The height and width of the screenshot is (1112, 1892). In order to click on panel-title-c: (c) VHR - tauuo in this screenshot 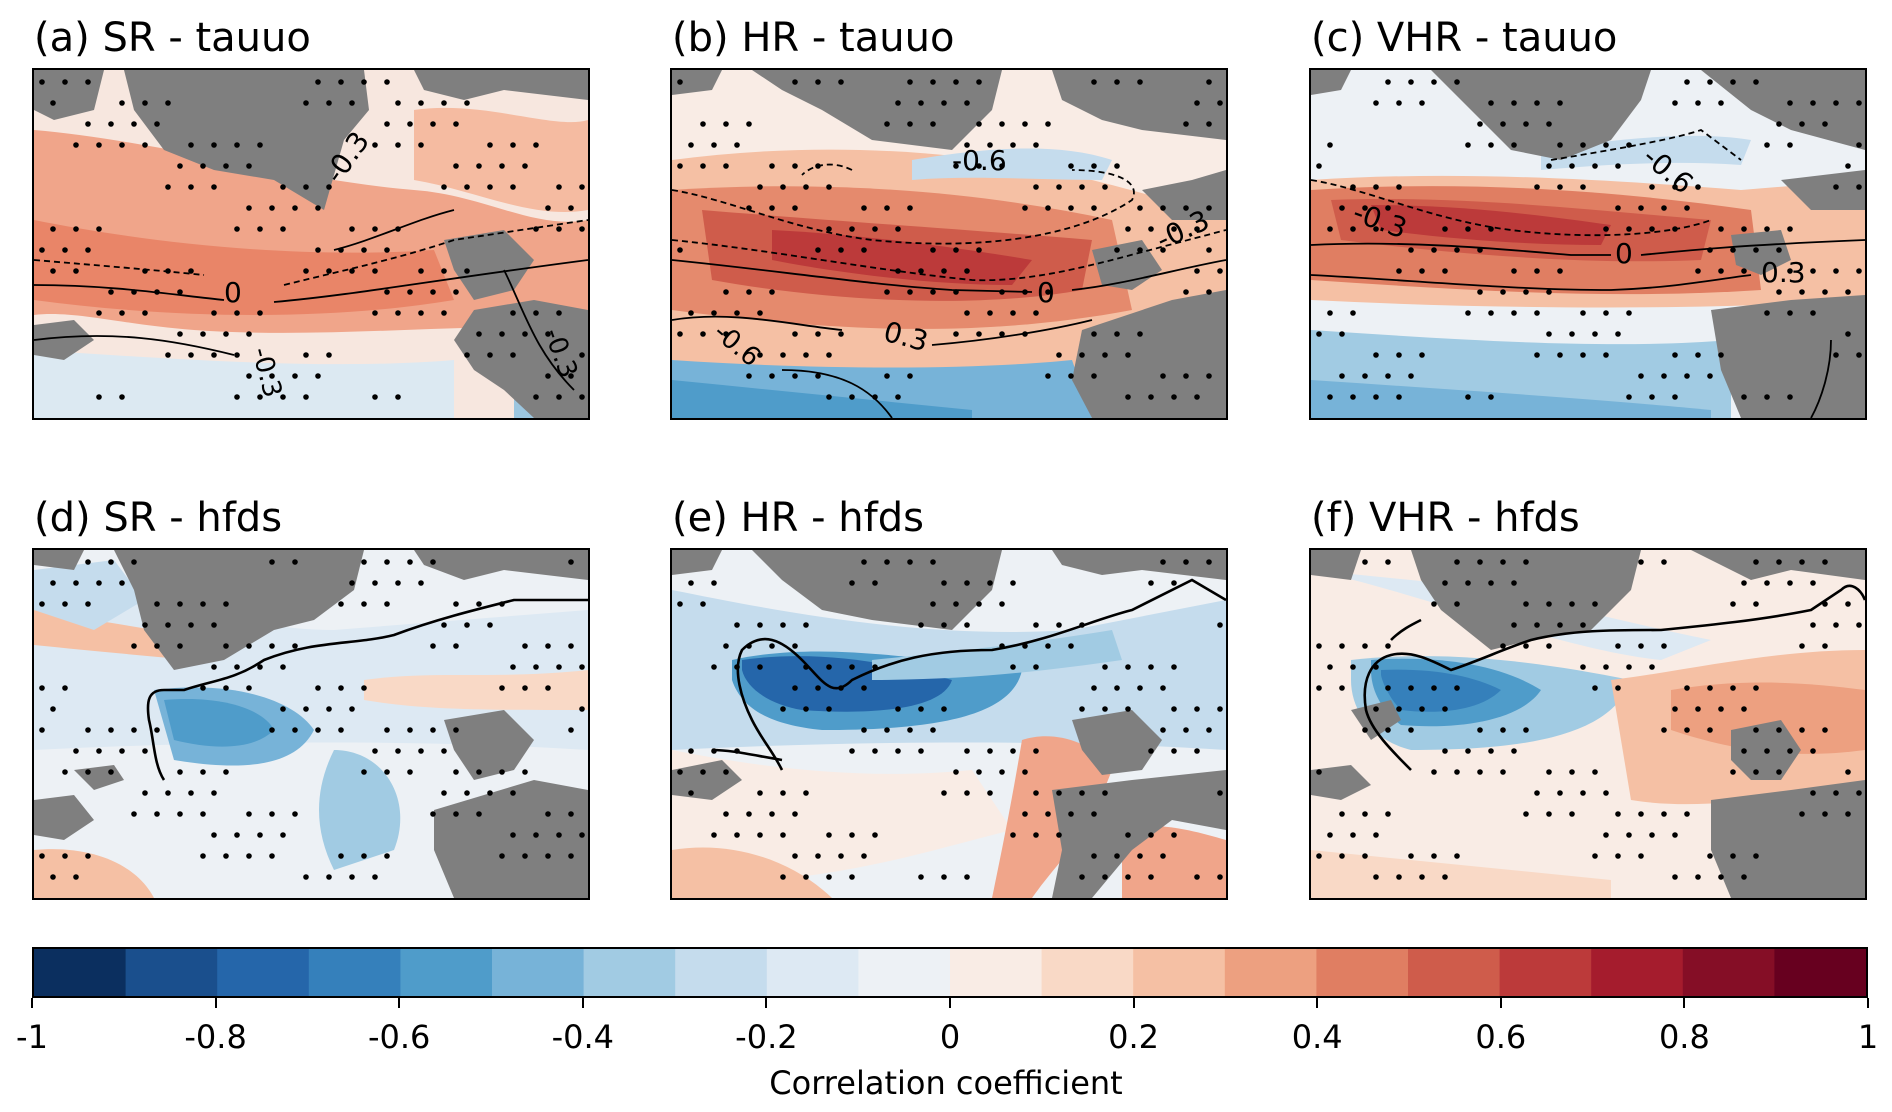, I will do `click(1464, 38)`.